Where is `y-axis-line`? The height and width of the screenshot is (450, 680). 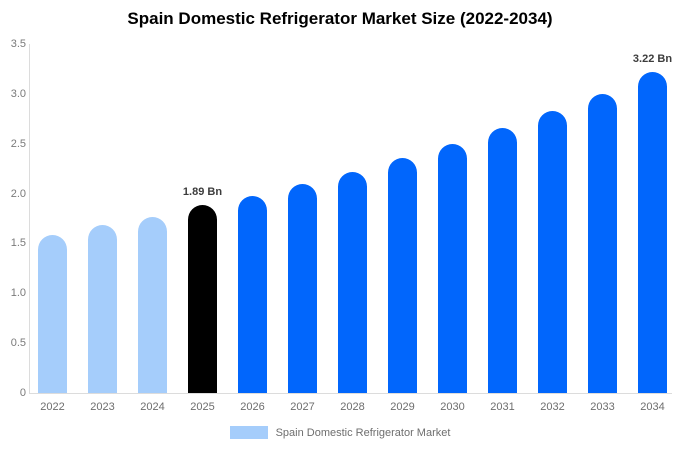
y-axis-line is located at coordinates (29, 219).